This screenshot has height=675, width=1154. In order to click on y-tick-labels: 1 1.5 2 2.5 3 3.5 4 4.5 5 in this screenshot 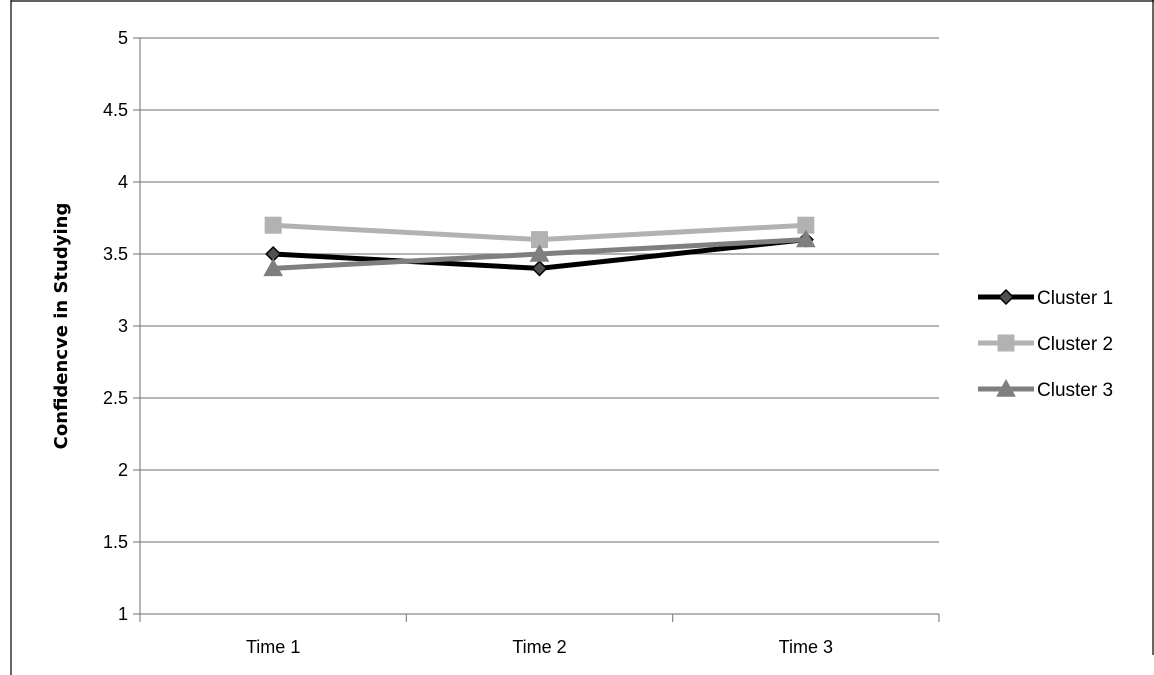, I will do `click(115, 326)`.